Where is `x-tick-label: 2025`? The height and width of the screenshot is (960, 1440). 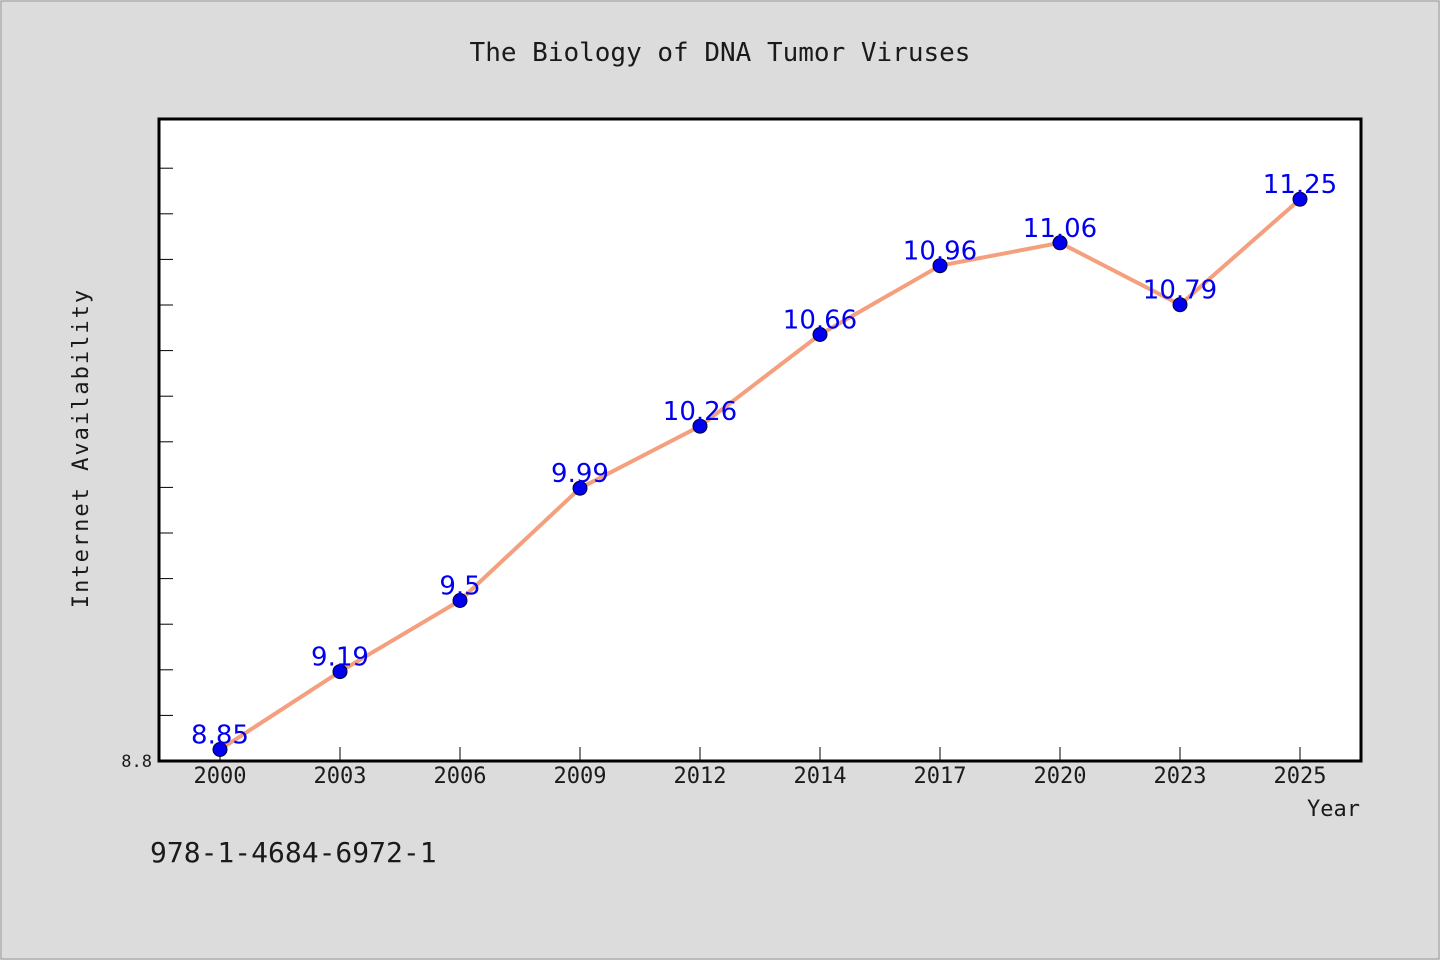 x-tick-label: 2025 is located at coordinates (1300, 776).